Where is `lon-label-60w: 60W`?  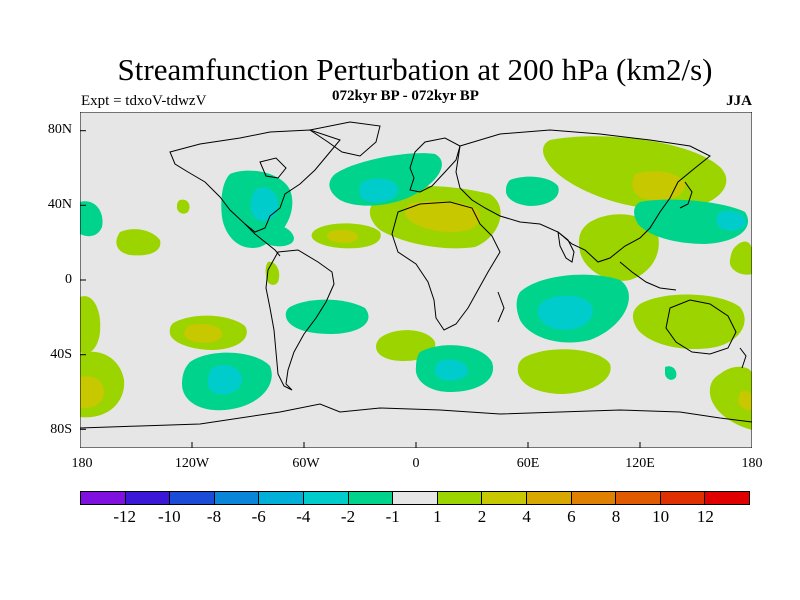
lon-label-60w: 60W is located at coordinates (306, 463).